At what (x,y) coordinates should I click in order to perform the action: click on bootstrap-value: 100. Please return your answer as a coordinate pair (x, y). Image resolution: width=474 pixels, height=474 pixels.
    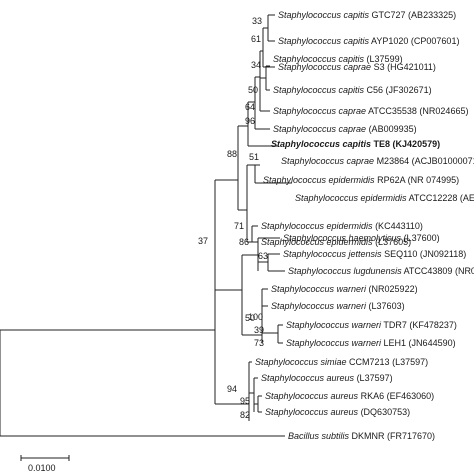
    Looking at the image, I should click on (255, 317).